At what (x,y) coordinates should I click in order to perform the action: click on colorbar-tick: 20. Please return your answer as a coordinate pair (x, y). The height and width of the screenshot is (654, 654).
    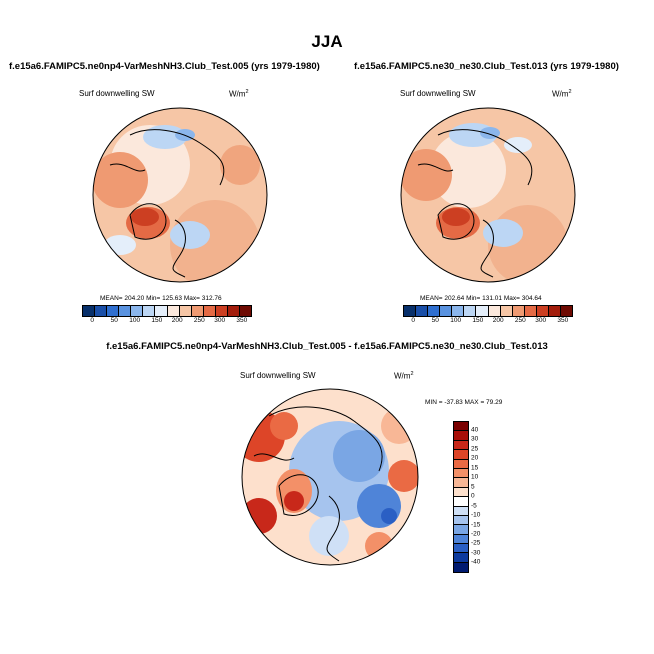
    Looking at the image, I should click on (475, 458).